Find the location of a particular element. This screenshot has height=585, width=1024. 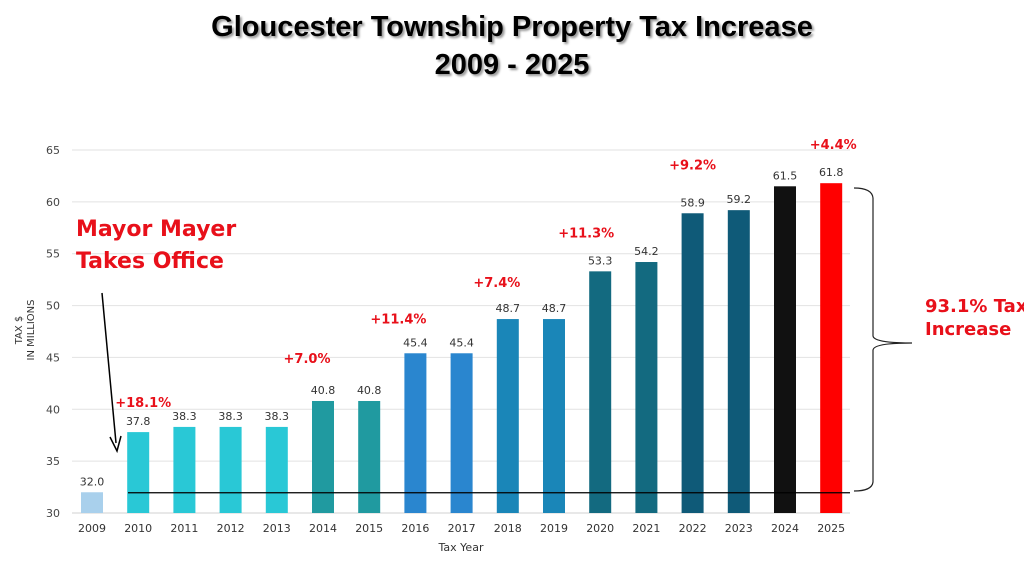

y-axis-label-line: IN MILLIONS is located at coordinates (31, 330).